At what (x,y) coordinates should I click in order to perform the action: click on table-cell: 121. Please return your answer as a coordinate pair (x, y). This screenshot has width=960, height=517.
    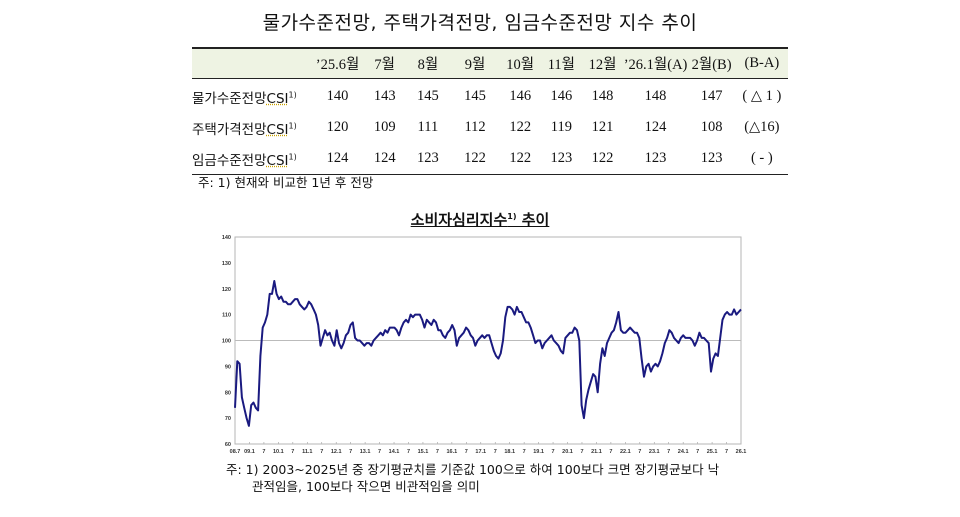
    Looking at the image, I should click on (602, 127).